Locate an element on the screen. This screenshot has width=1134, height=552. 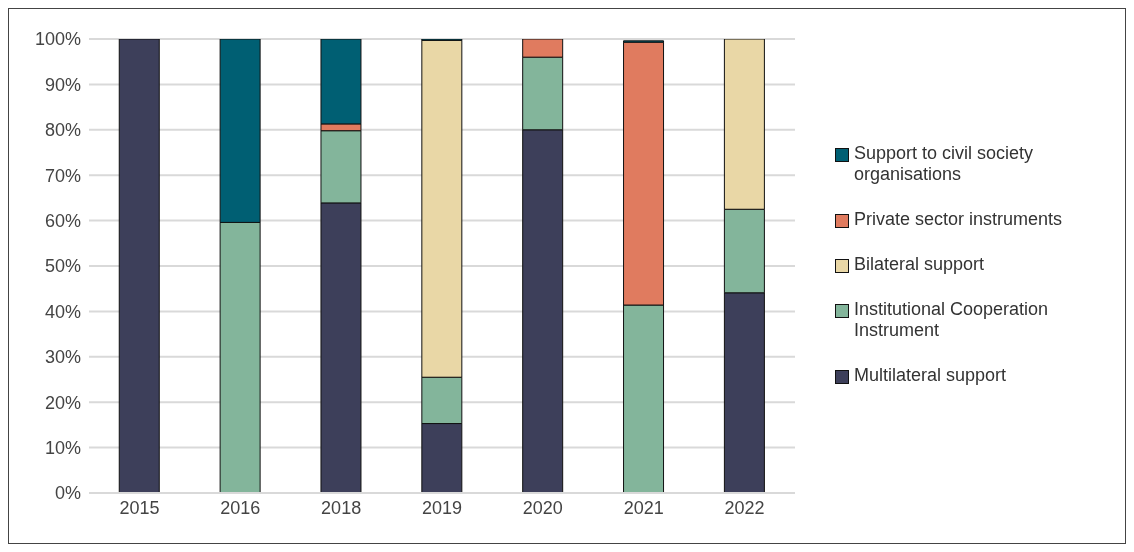
x-tick-label: 2018 is located at coordinates (341, 507).